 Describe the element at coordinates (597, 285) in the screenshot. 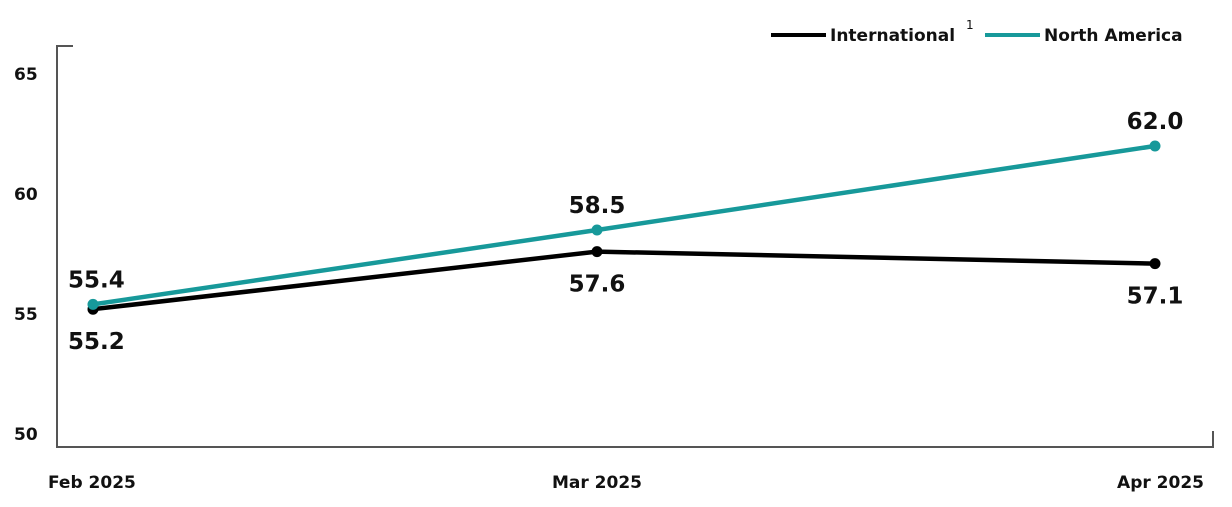

I see `data-label-international: 57.6` at that location.